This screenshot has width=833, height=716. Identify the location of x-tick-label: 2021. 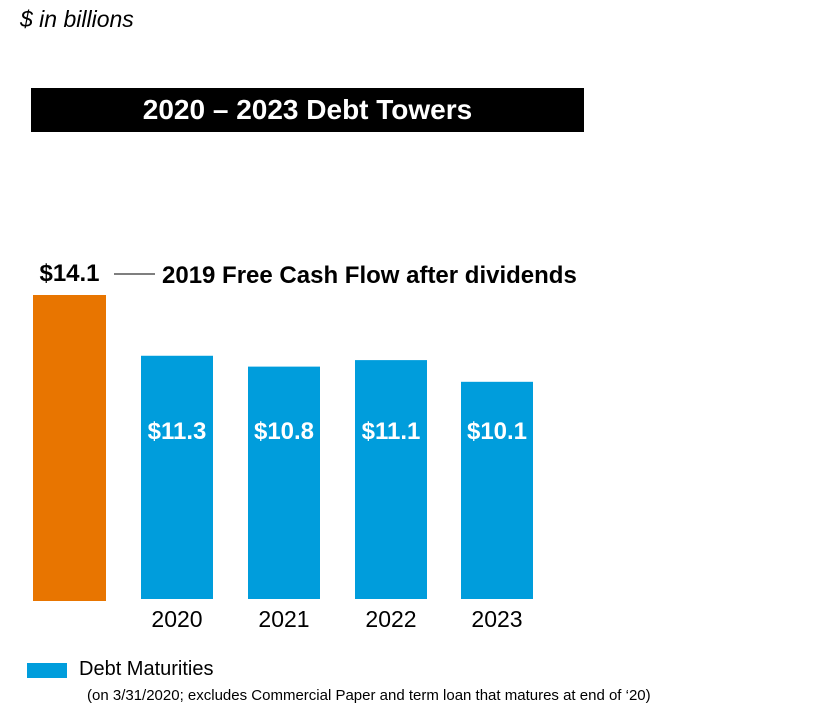
(283, 619).